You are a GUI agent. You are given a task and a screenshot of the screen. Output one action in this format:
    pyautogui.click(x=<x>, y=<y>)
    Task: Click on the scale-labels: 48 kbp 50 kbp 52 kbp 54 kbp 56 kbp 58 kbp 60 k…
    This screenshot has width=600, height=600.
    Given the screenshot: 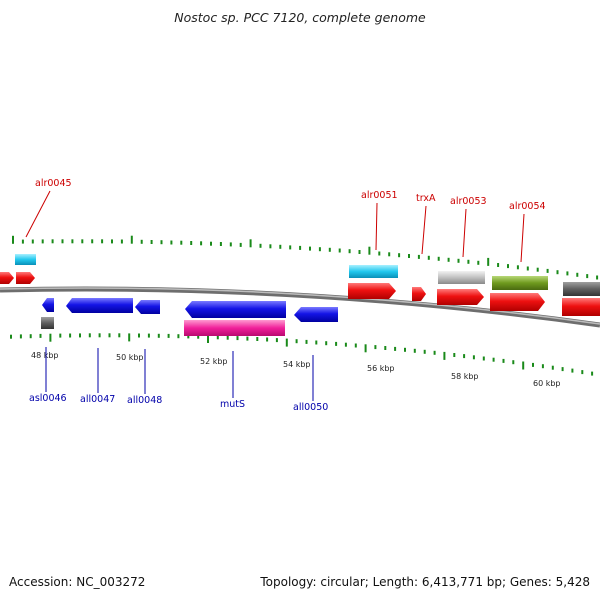 What is the action you would take?
    pyautogui.click(x=296, y=369)
    